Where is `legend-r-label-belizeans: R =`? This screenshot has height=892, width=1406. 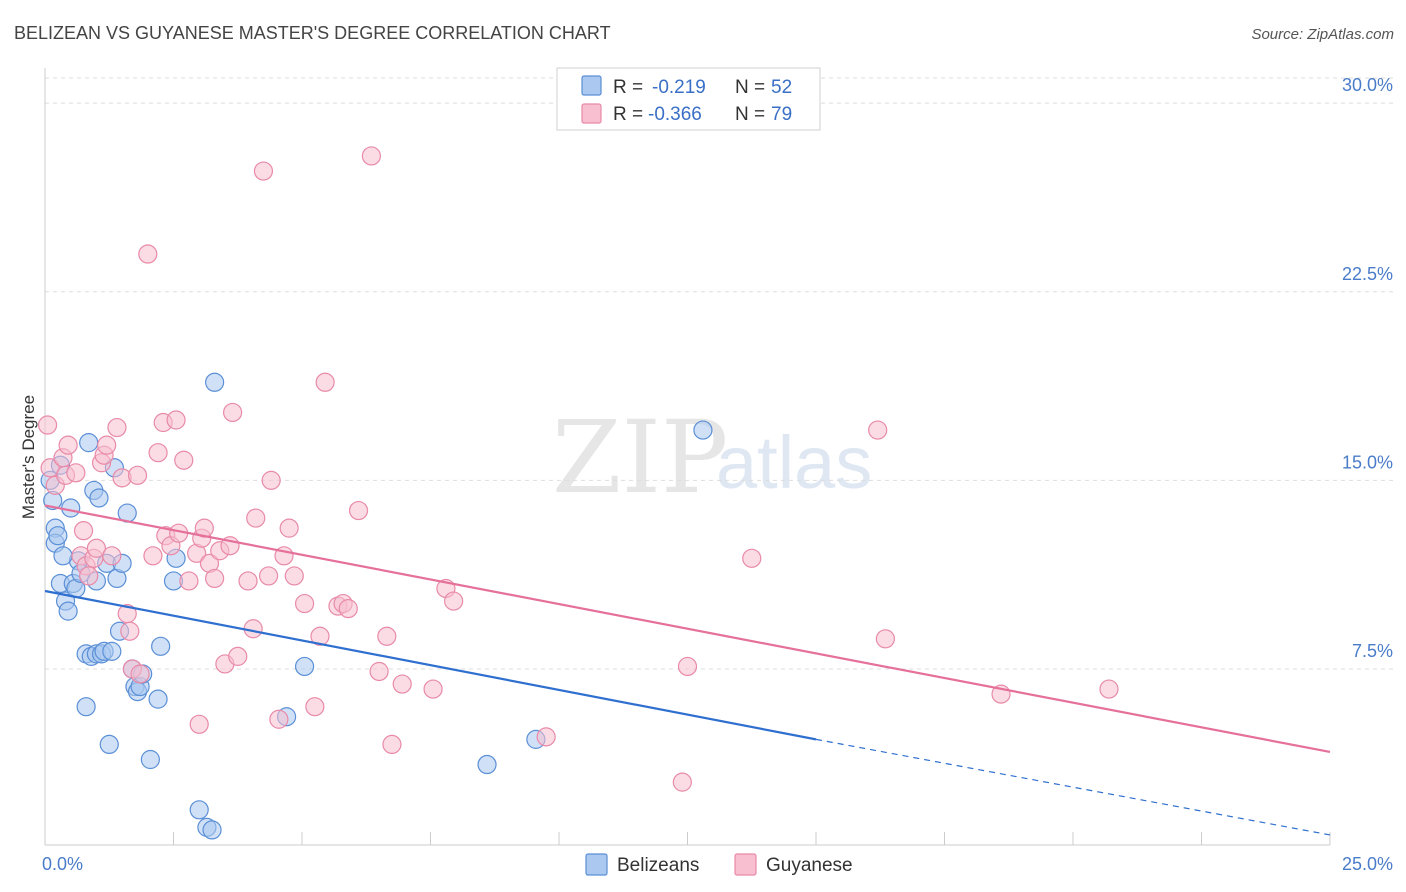
legend-r-label-belizeans: R = is located at coordinates (628, 87).